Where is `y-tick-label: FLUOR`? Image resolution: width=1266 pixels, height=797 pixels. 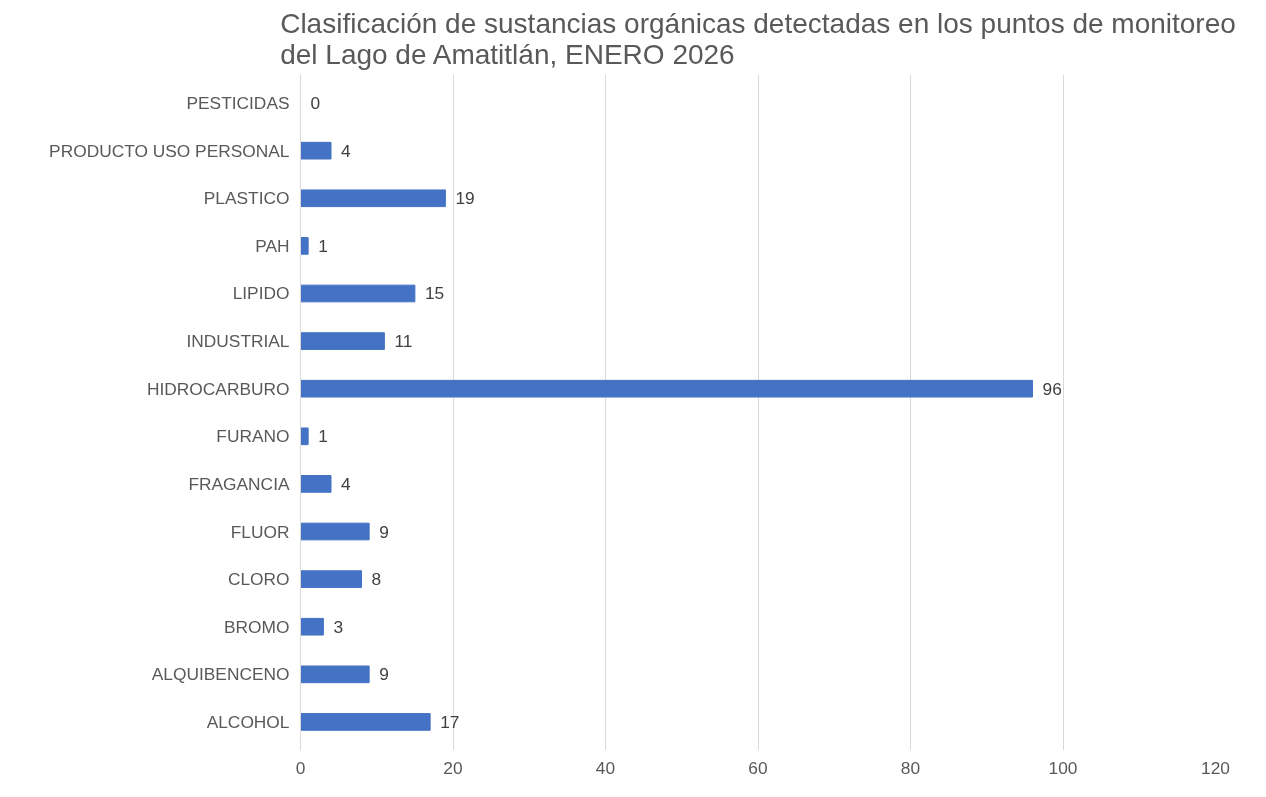 y-tick-label: FLUOR is located at coordinates (260, 531).